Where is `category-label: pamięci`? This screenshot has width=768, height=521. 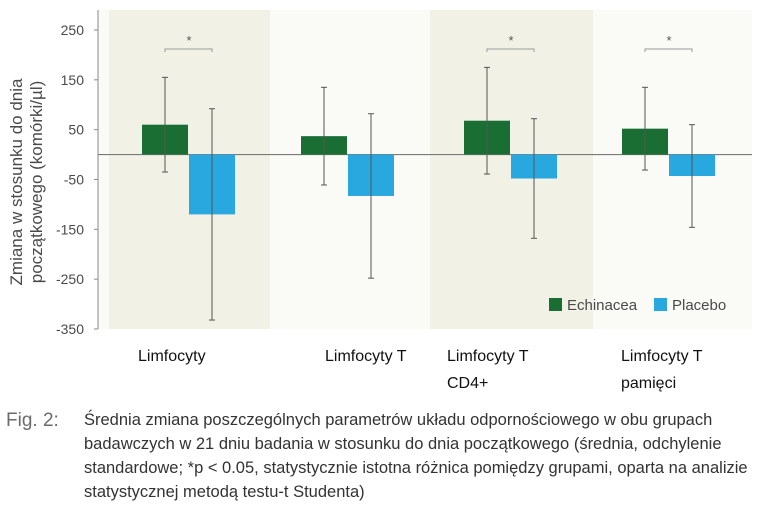
category-label: pamięci is located at coordinates (648, 383).